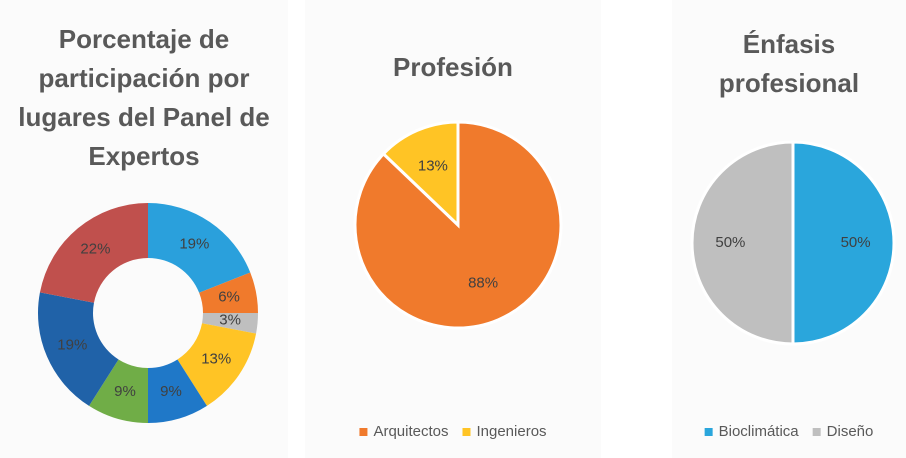  Describe the element at coordinates (789, 63) in the screenshot. I see `chart-title: Énfasis profesional` at that location.